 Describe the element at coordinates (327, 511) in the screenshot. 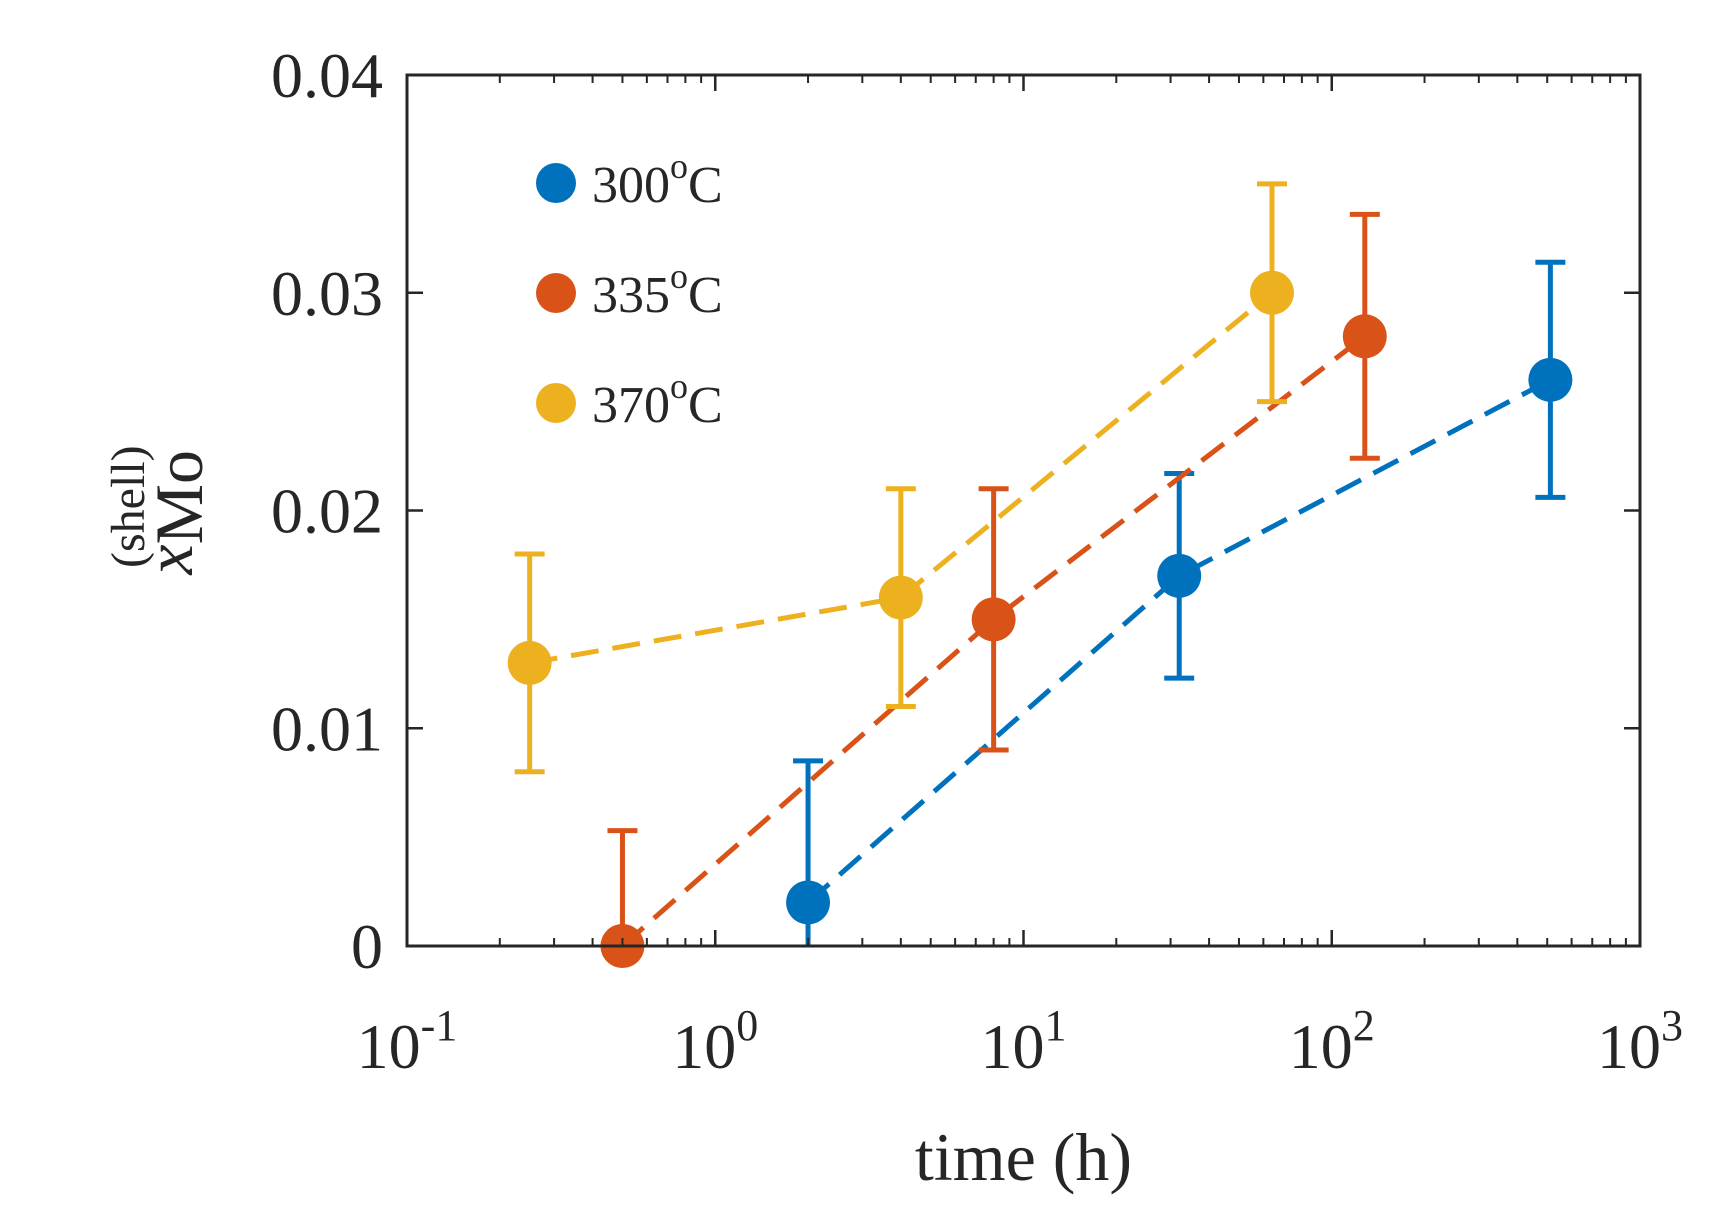

I see `y-tick-label: 0.02` at that location.